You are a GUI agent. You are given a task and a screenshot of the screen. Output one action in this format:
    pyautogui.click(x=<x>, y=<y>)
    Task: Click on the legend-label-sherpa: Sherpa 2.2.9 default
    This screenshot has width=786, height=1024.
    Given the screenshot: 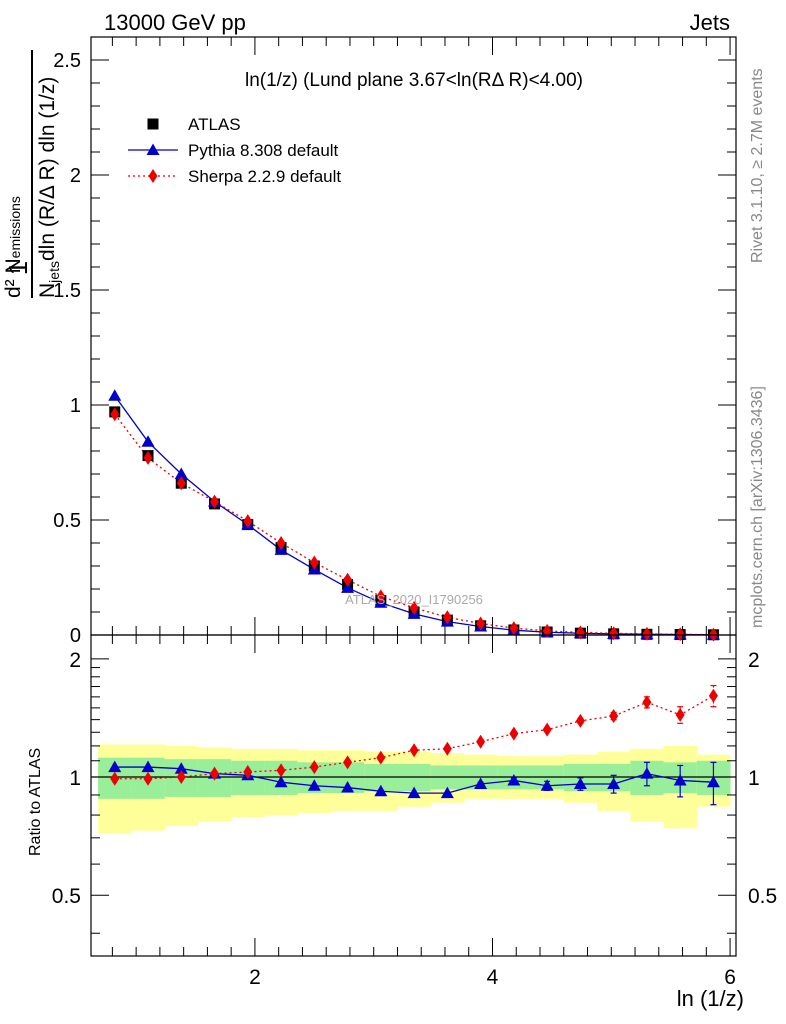 What is the action you would take?
    pyautogui.click(x=264, y=176)
    